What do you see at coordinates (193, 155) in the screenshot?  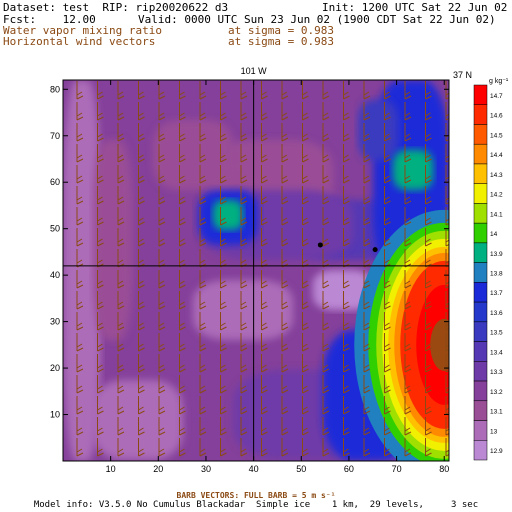 I see `field-patch` at bounding box center [193, 155].